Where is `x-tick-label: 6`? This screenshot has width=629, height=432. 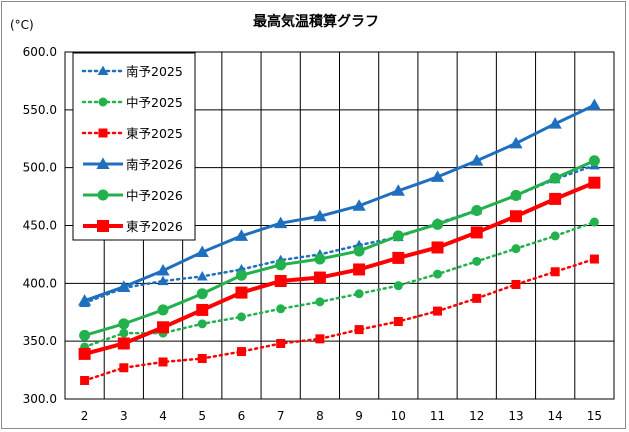
x-tick-label: 6 is located at coordinates (242, 416).